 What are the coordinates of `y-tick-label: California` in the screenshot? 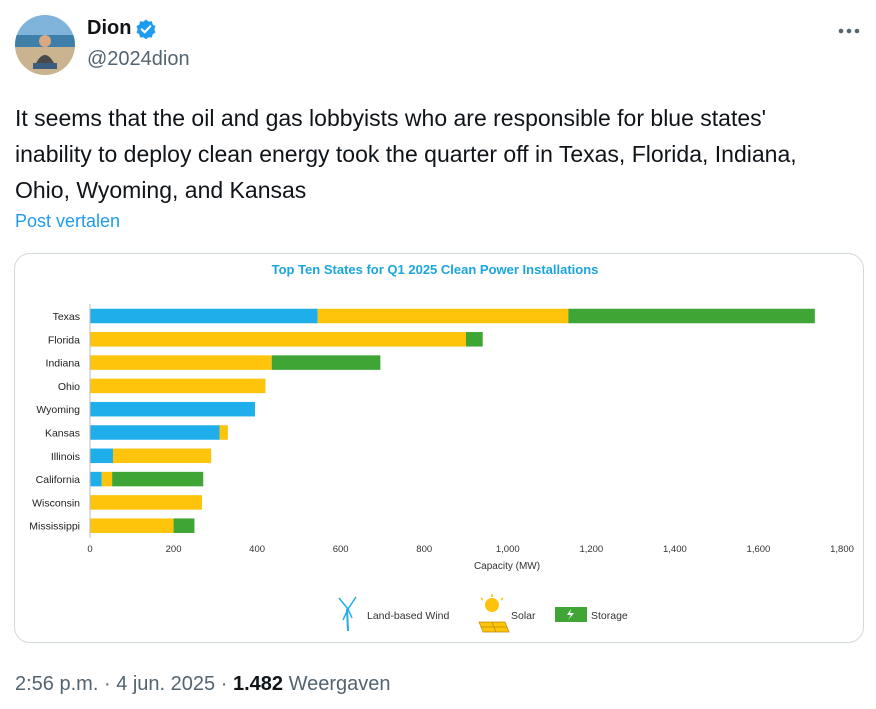 It's located at (58, 480).